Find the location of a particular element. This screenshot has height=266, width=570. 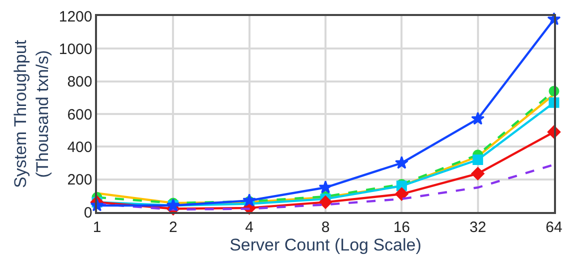

y-tick-label: 1000 is located at coordinates (75, 49).